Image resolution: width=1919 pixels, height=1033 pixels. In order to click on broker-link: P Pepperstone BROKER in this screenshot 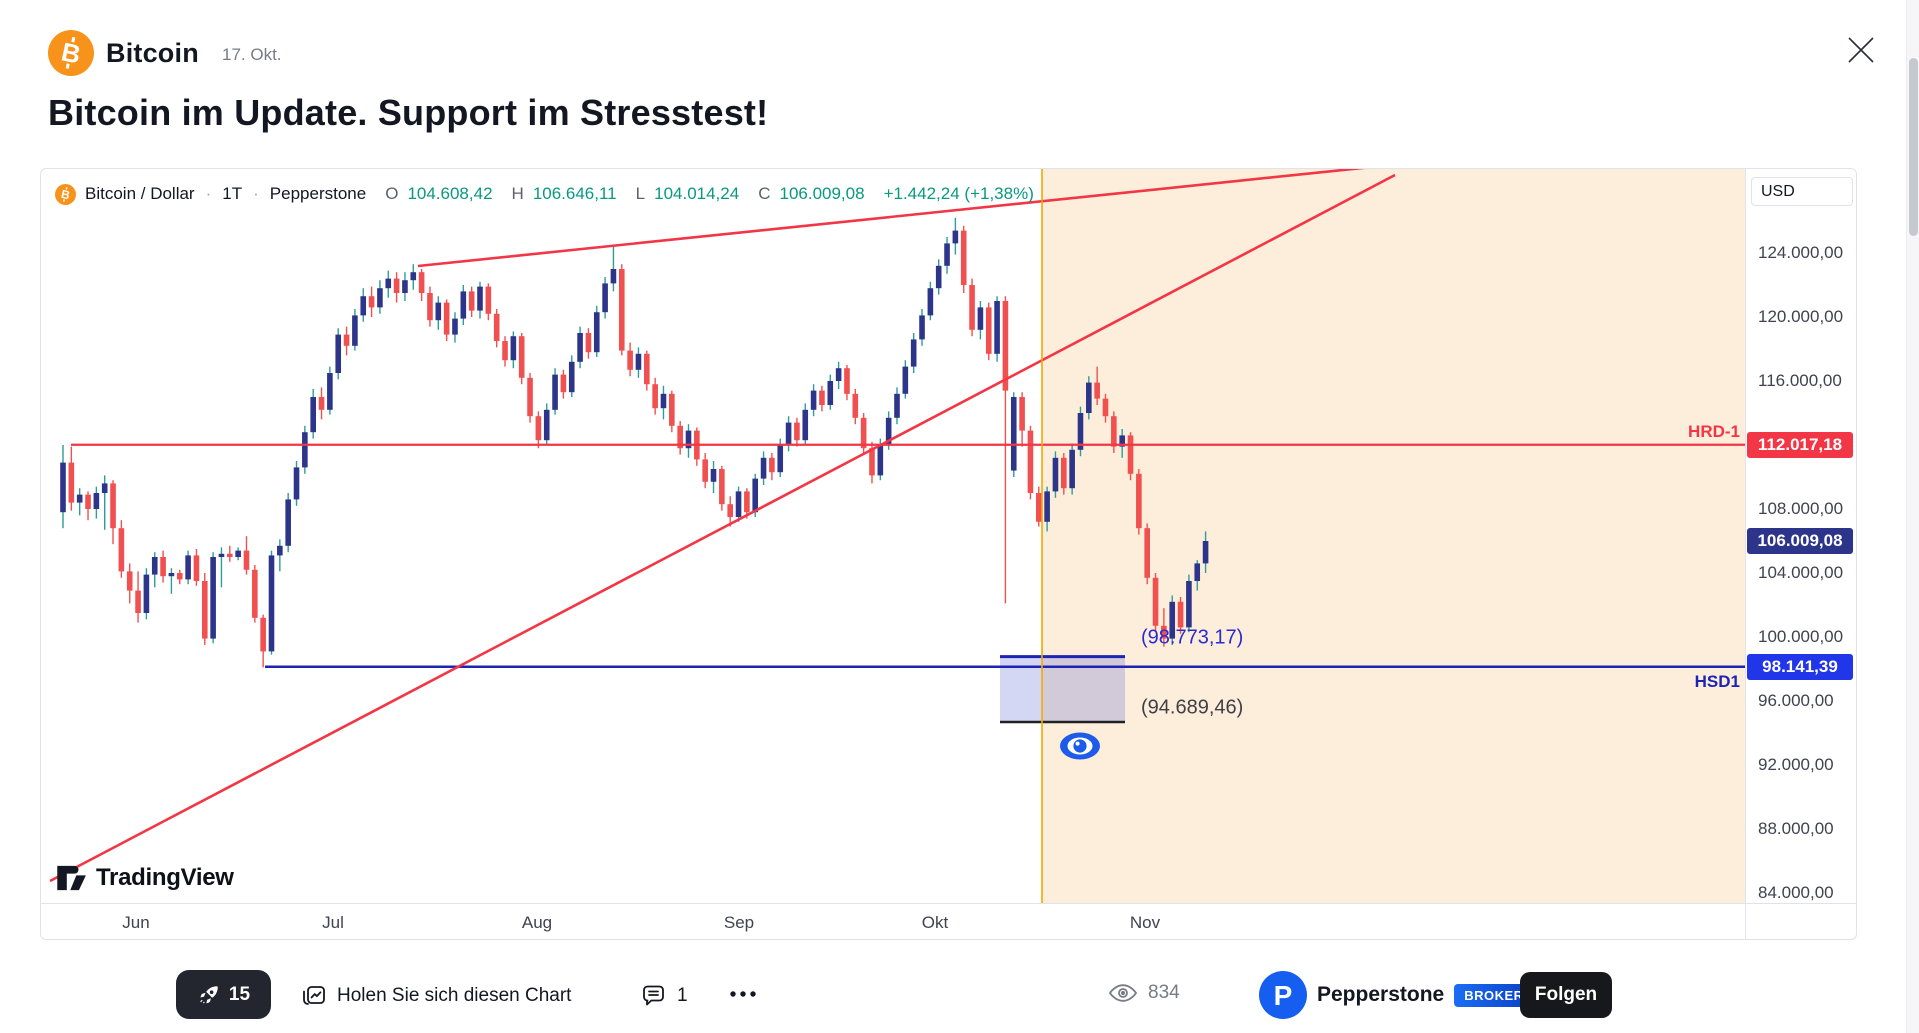, I will do `click(1396, 995)`.